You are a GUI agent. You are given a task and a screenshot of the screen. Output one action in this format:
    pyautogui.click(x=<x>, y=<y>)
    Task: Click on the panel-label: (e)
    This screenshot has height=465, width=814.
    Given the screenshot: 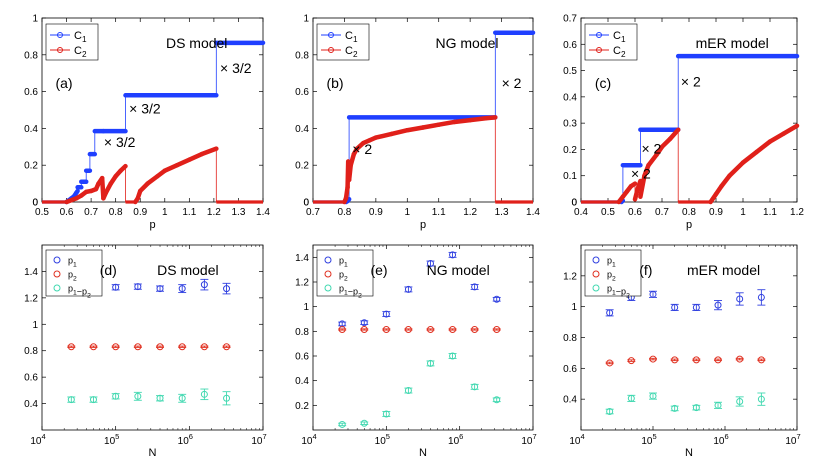 What is the action you would take?
    pyautogui.click(x=378, y=270)
    